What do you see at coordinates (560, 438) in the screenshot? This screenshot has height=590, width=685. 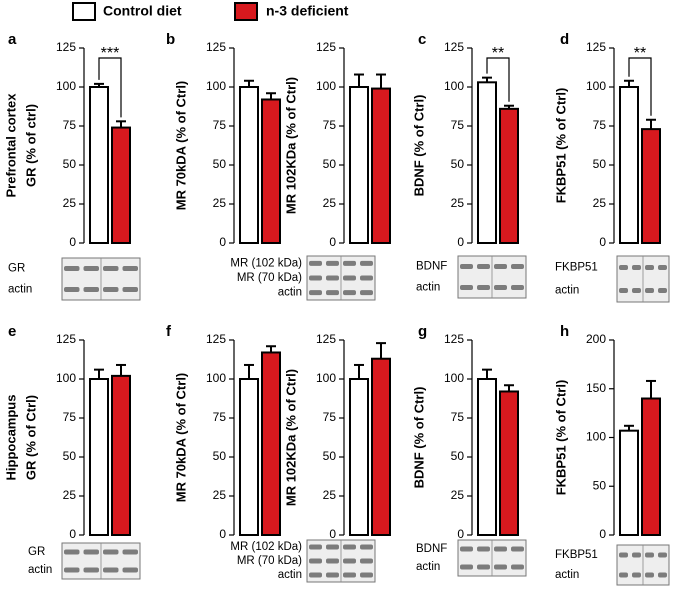 I see `y-axis-label: FKBP51 (% of Ctrl)` at bounding box center [560, 438].